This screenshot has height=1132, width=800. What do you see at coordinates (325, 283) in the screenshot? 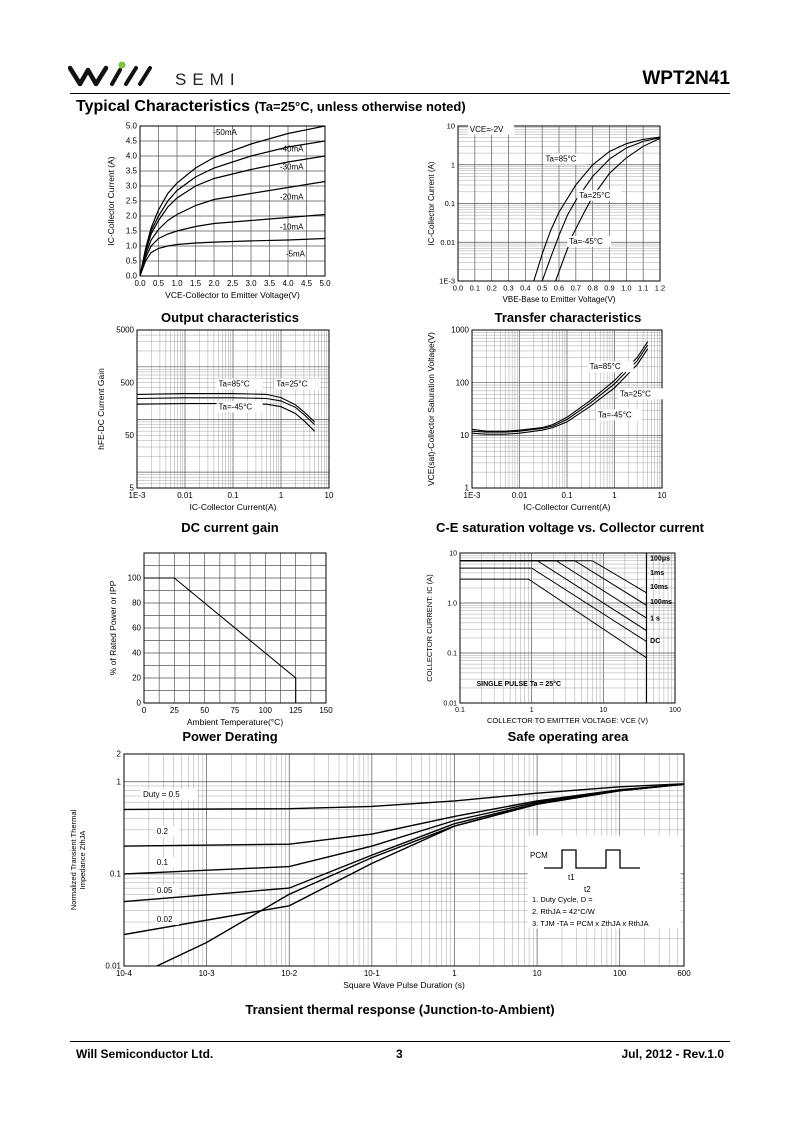
I see `x-tick-label: 5.0` at bounding box center [325, 283].